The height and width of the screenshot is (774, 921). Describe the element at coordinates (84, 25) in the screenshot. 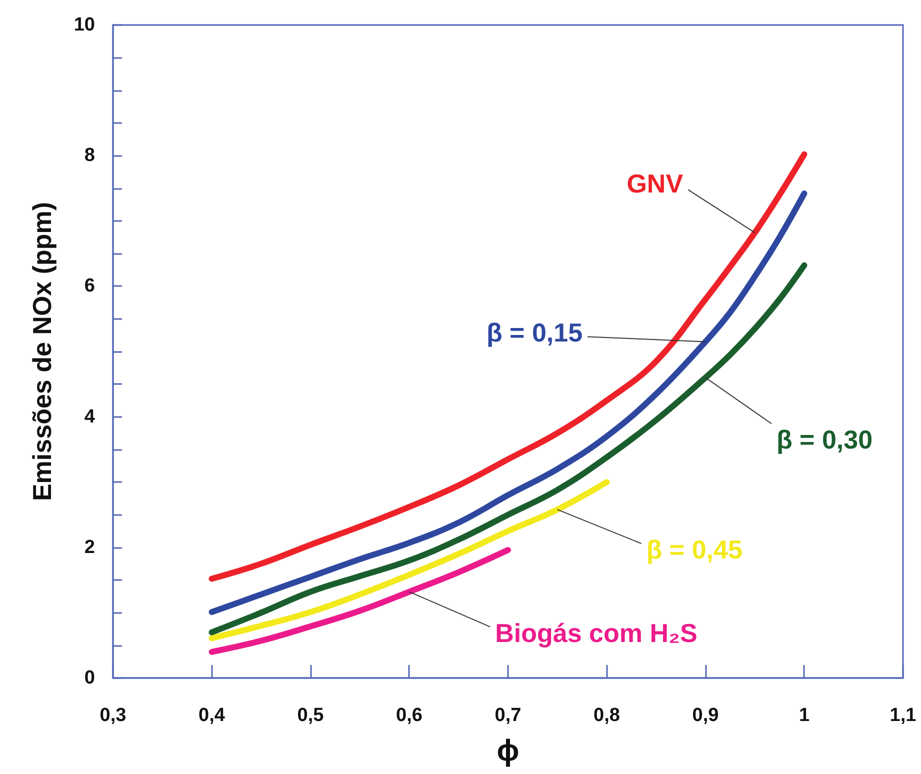

I see `y-tick-label: 10` at that location.